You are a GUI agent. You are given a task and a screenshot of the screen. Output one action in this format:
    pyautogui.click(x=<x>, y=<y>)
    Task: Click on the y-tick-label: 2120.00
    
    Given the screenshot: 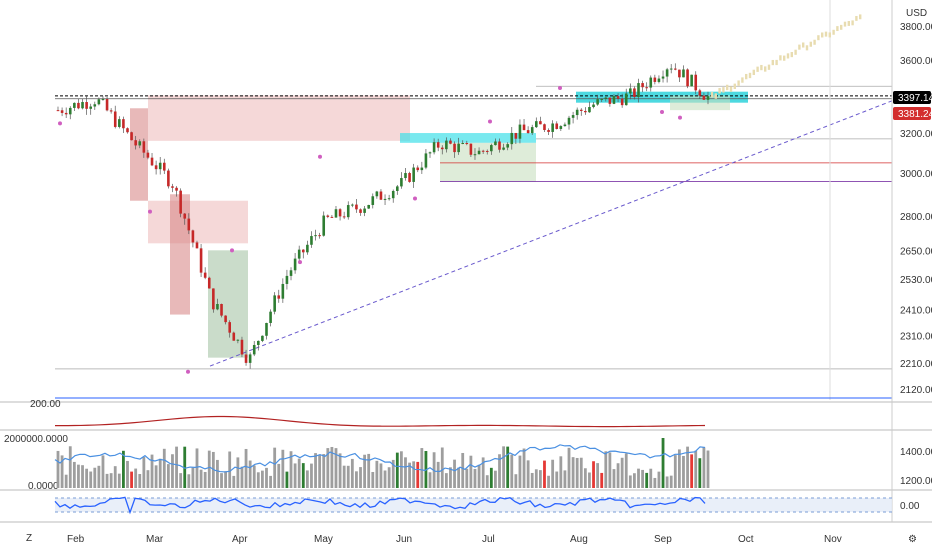 What is the action you would take?
    pyautogui.click(x=916, y=390)
    